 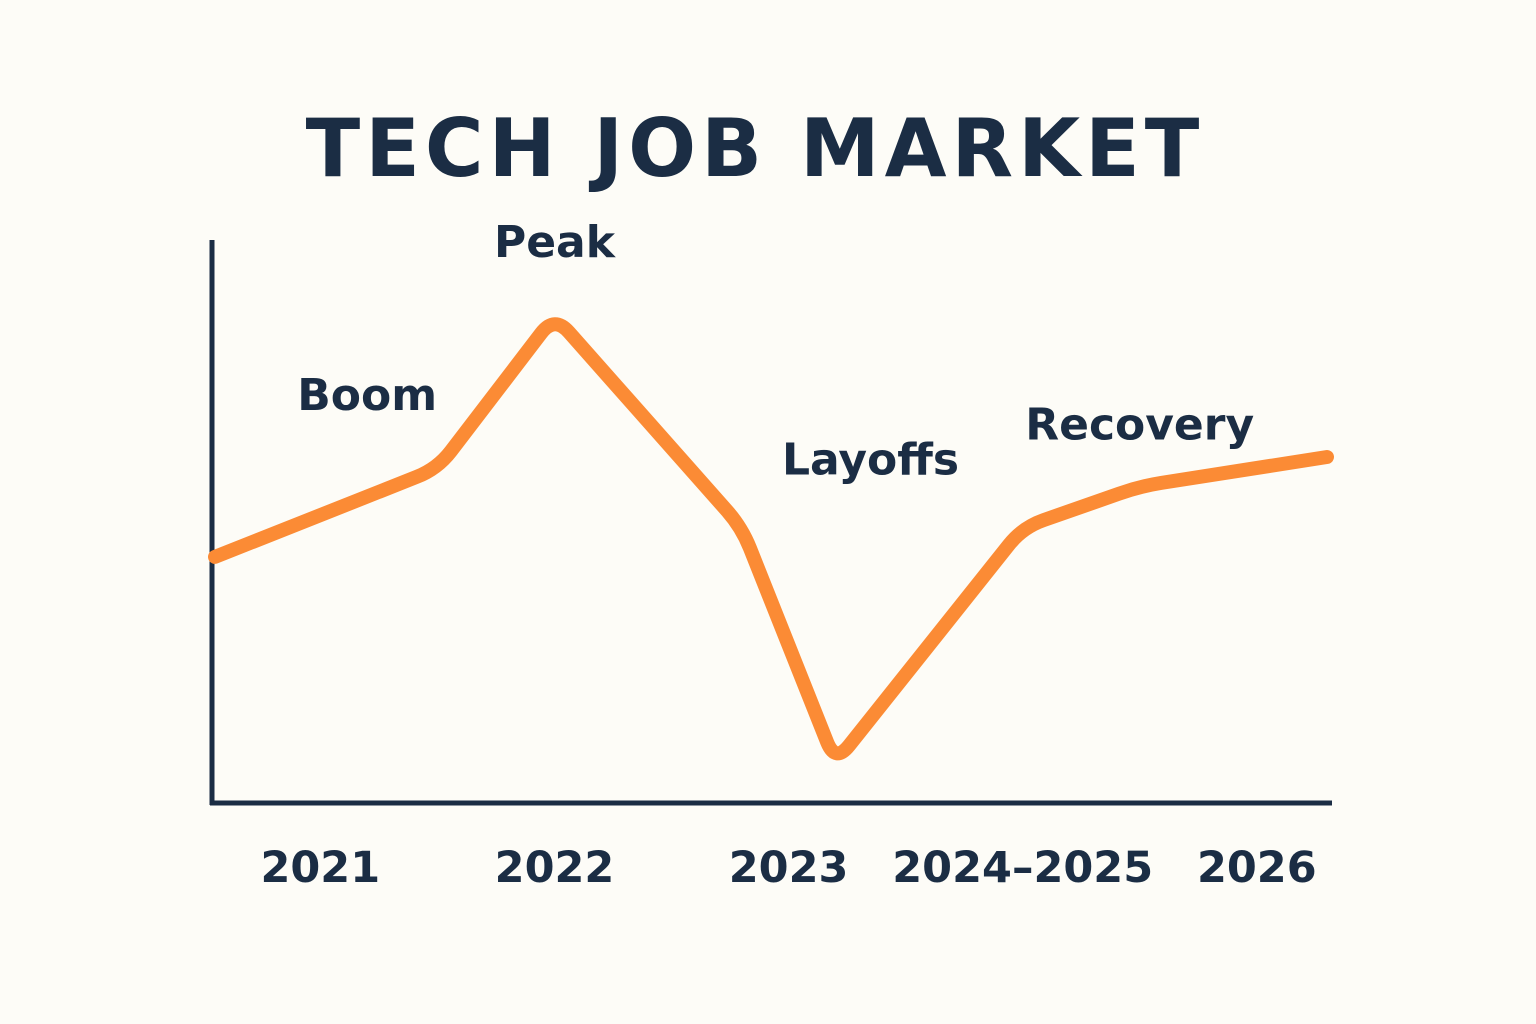 I want to click on x-tick-label: 2023, so click(x=789, y=868).